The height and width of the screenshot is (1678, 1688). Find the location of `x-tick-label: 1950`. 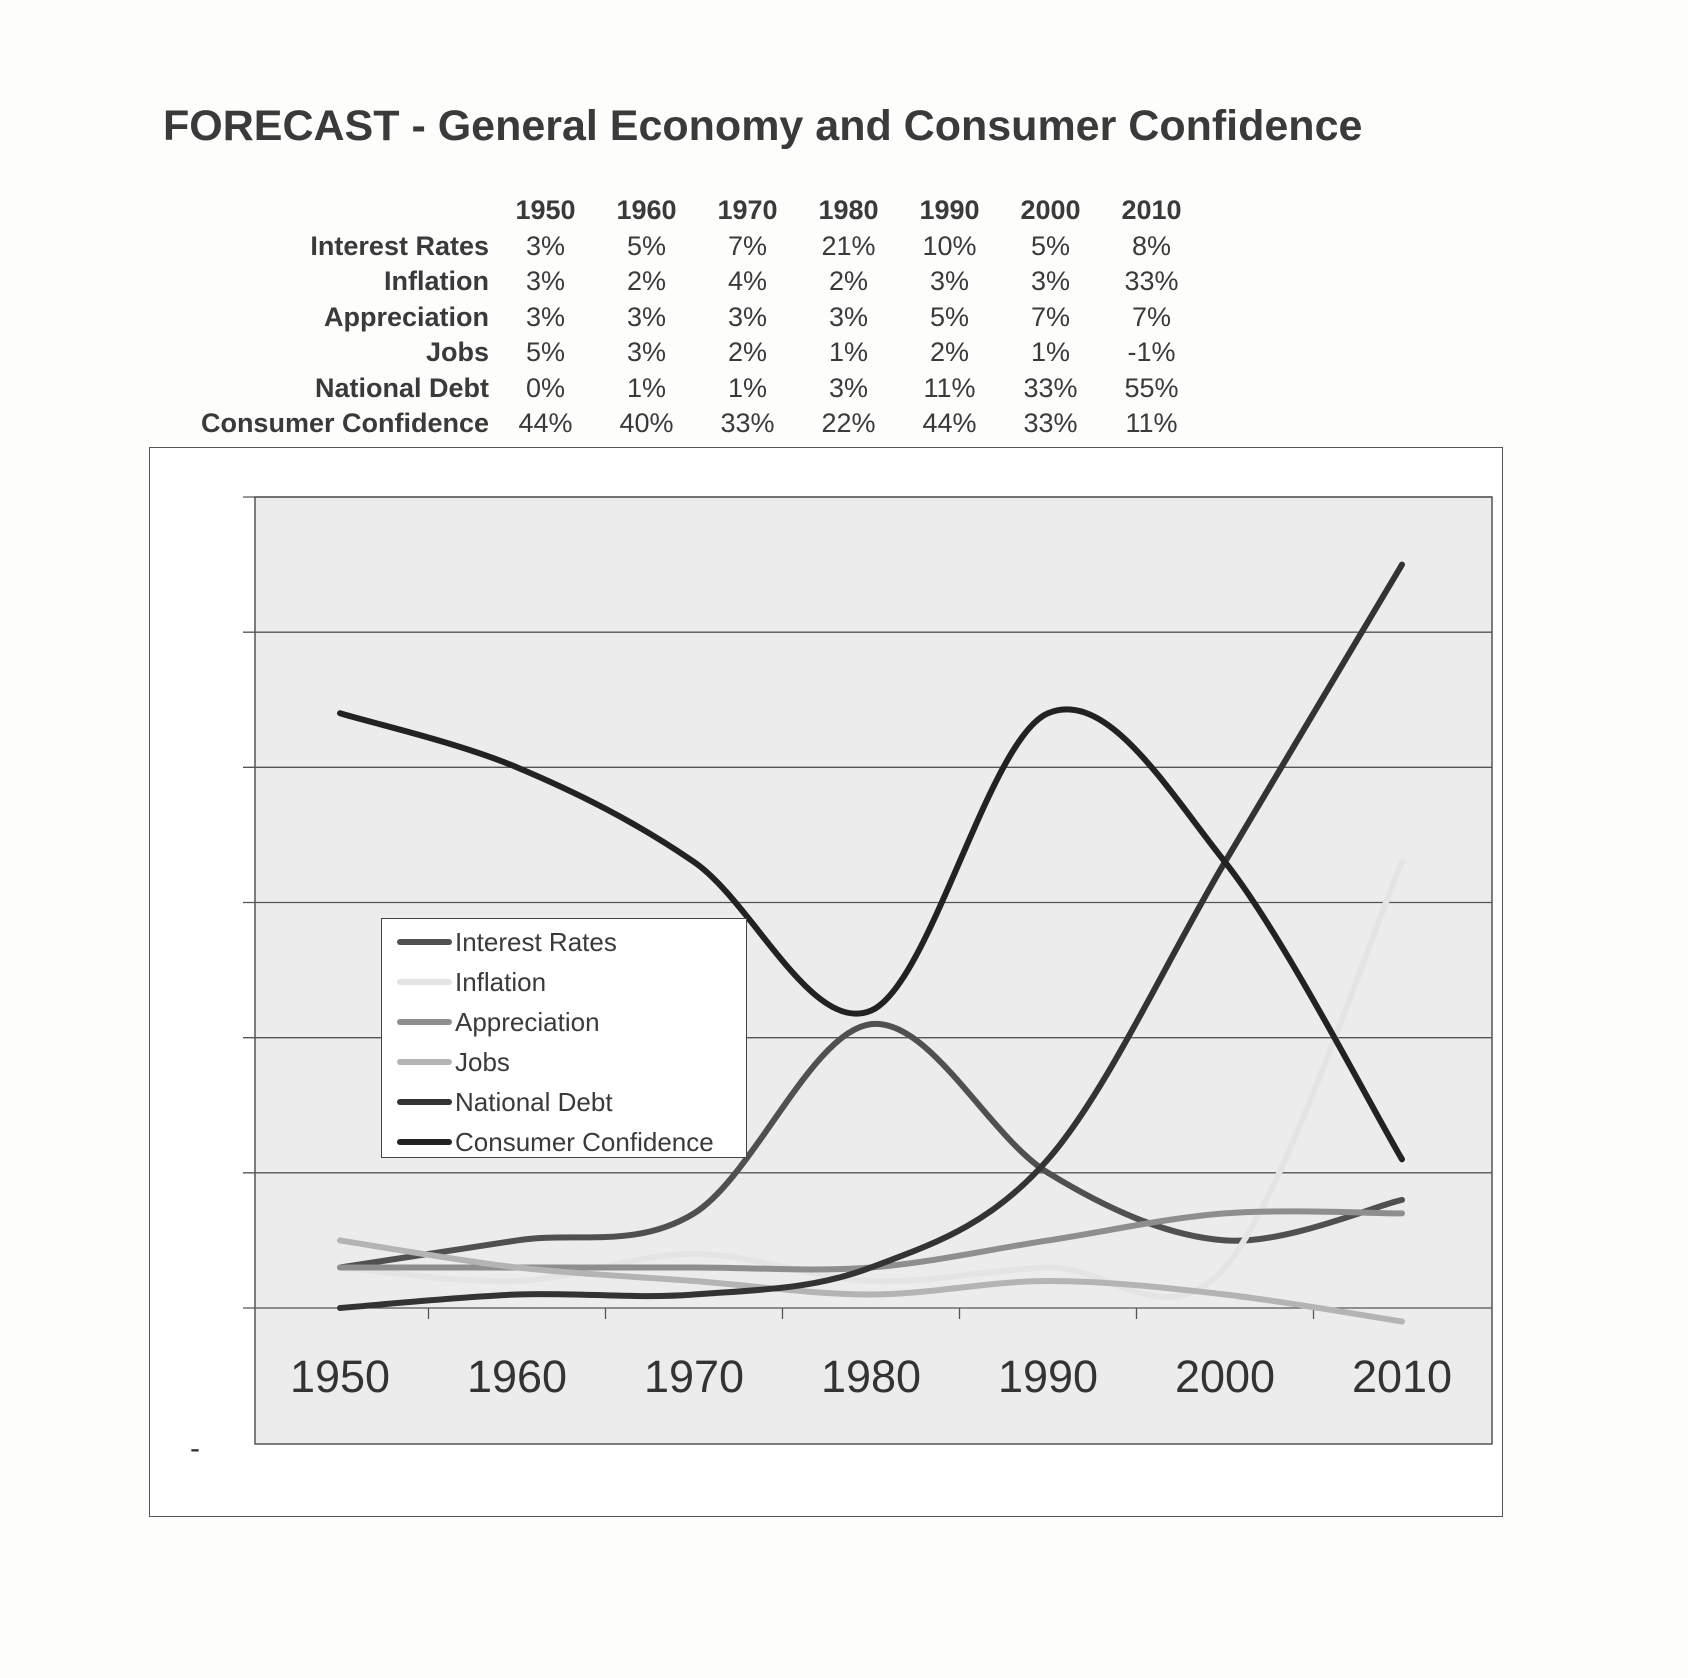

x-tick-label: 1950 is located at coordinates (340, 1376).